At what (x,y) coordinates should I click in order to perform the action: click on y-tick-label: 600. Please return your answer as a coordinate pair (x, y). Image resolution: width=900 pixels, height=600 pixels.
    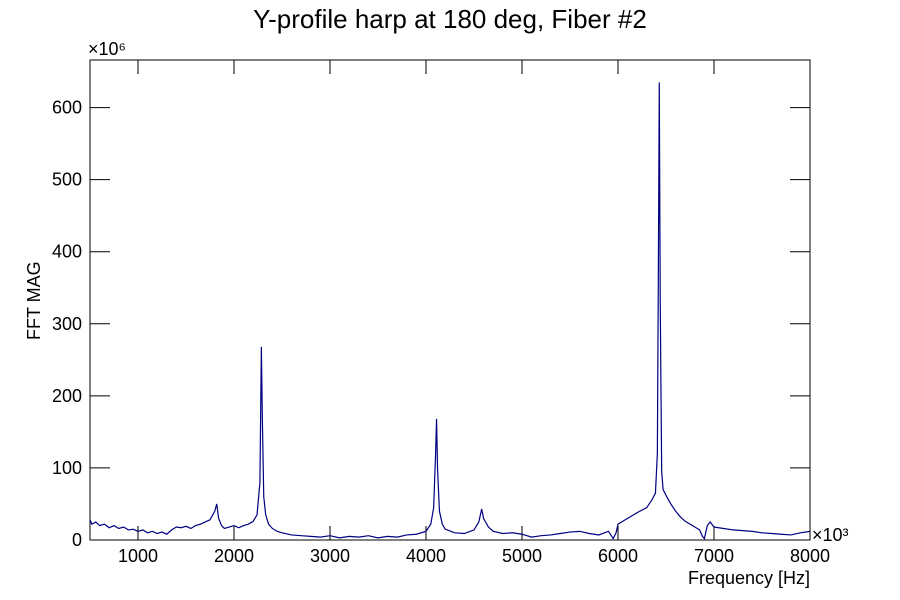
    Looking at the image, I should click on (67, 108).